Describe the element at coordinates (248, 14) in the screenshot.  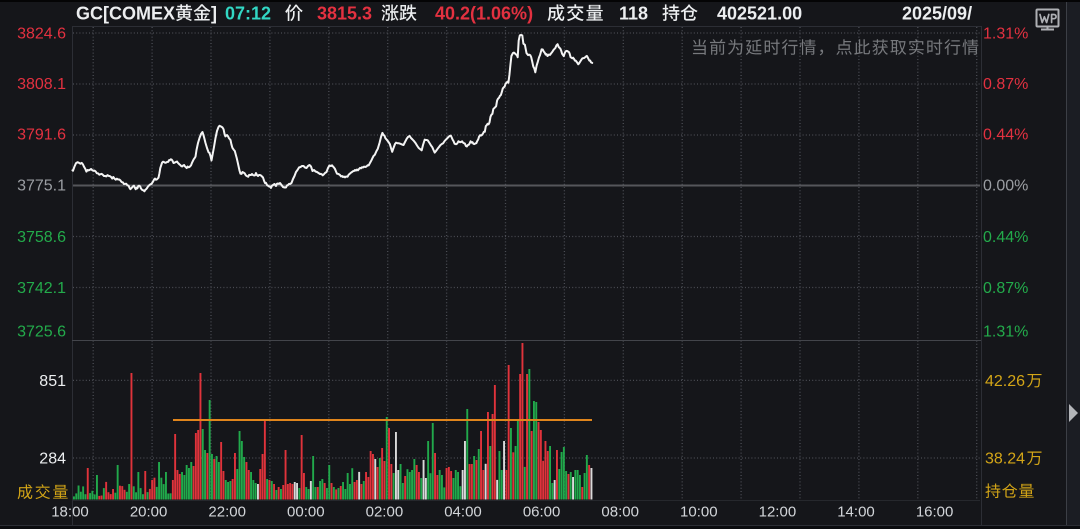
I see `svg-text: 07:12` at that location.